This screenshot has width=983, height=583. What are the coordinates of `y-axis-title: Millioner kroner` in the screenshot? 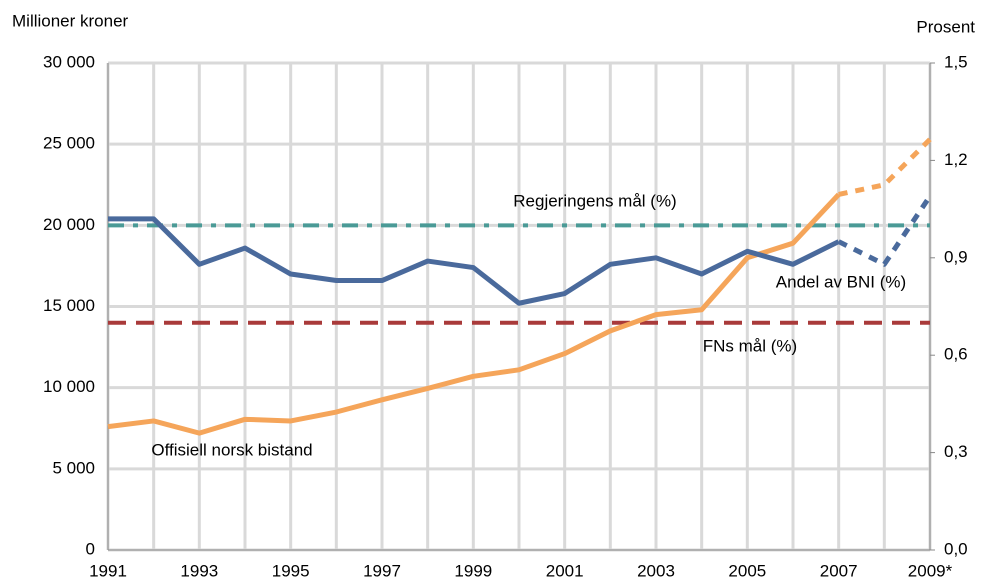 It's located at (70, 20).